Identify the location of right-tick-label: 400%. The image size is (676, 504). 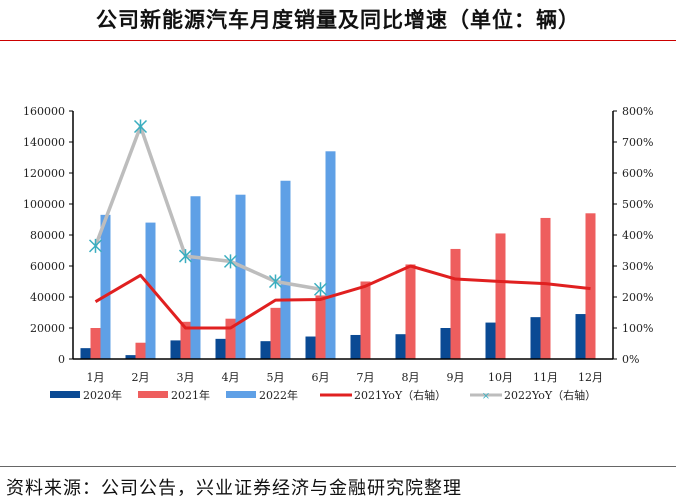
(637, 235).